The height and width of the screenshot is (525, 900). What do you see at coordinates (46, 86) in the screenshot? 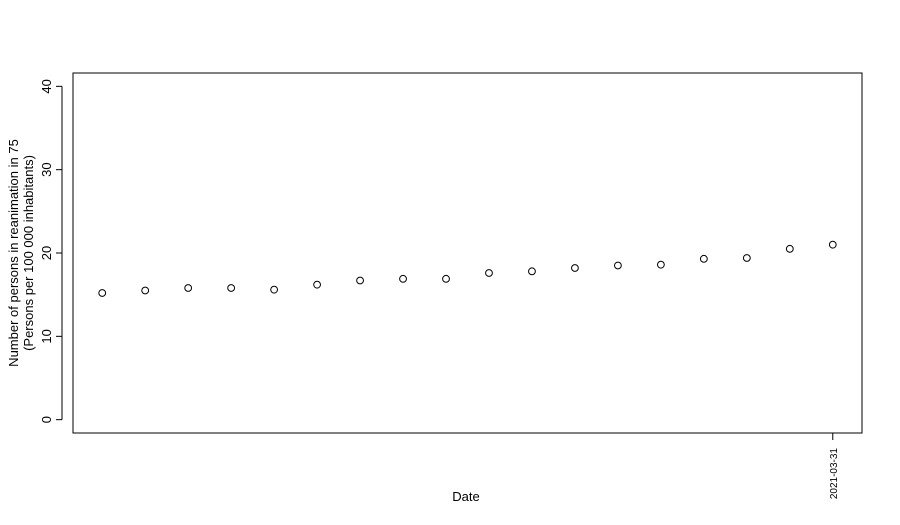
I see `y-tick-label: 40` at bounding box center [46, 86].